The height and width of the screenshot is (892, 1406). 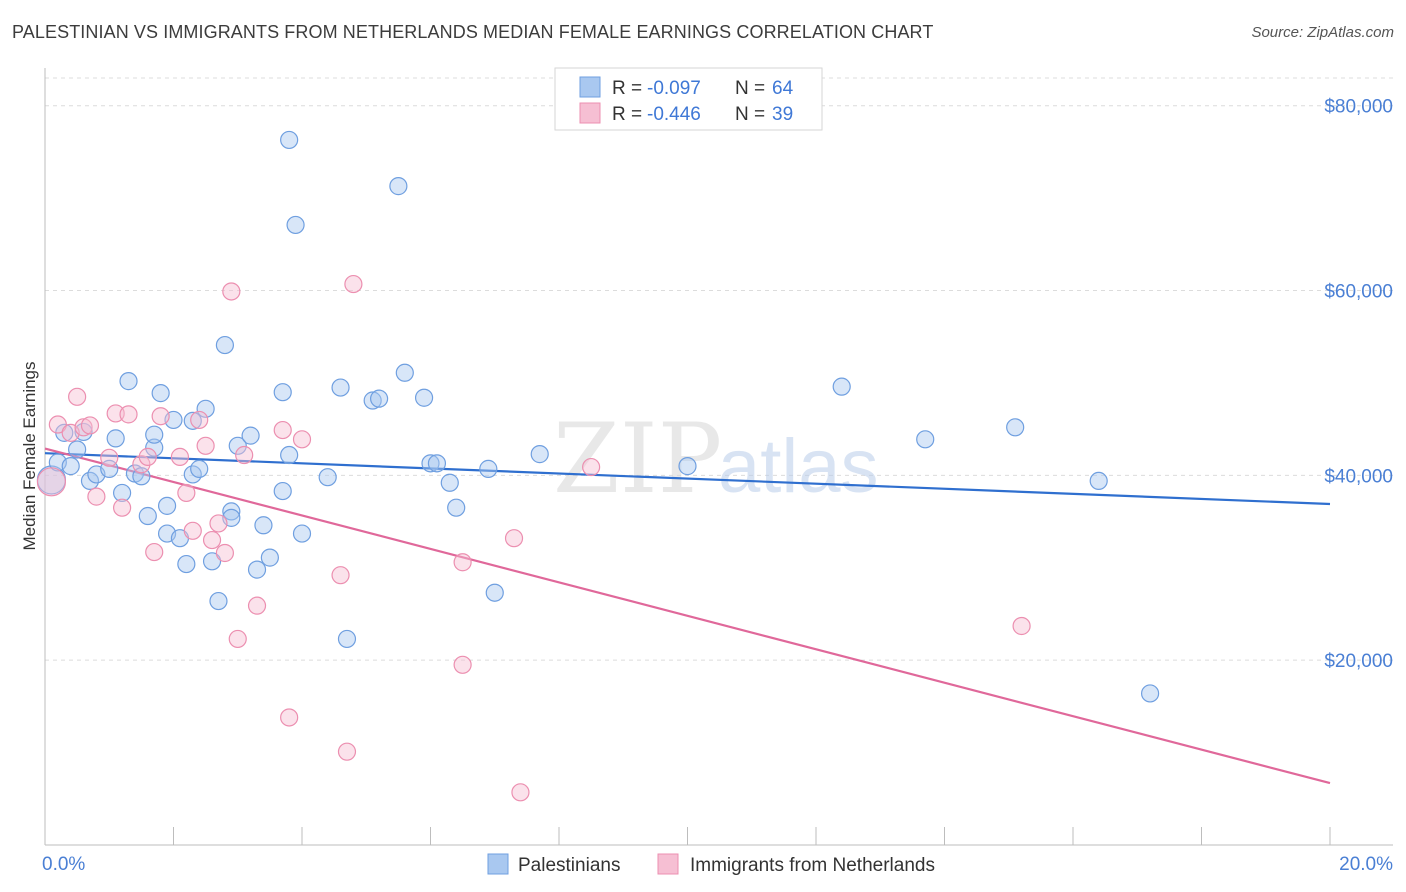 I want to click on legend-r-label-1: R =, so click(x=627, y=88).